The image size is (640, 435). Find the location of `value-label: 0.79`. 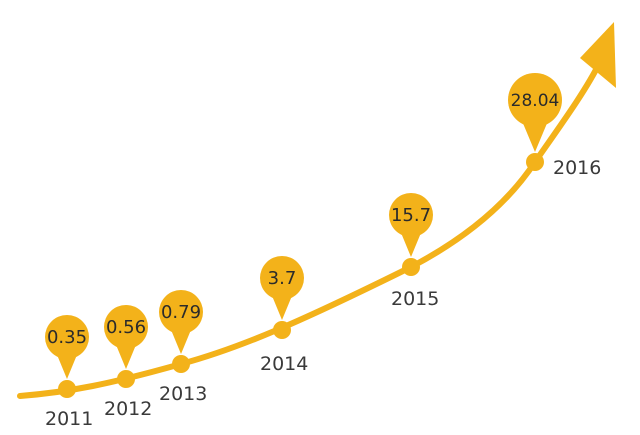

value-label: 0.79 is located at coordinates (181, 312).